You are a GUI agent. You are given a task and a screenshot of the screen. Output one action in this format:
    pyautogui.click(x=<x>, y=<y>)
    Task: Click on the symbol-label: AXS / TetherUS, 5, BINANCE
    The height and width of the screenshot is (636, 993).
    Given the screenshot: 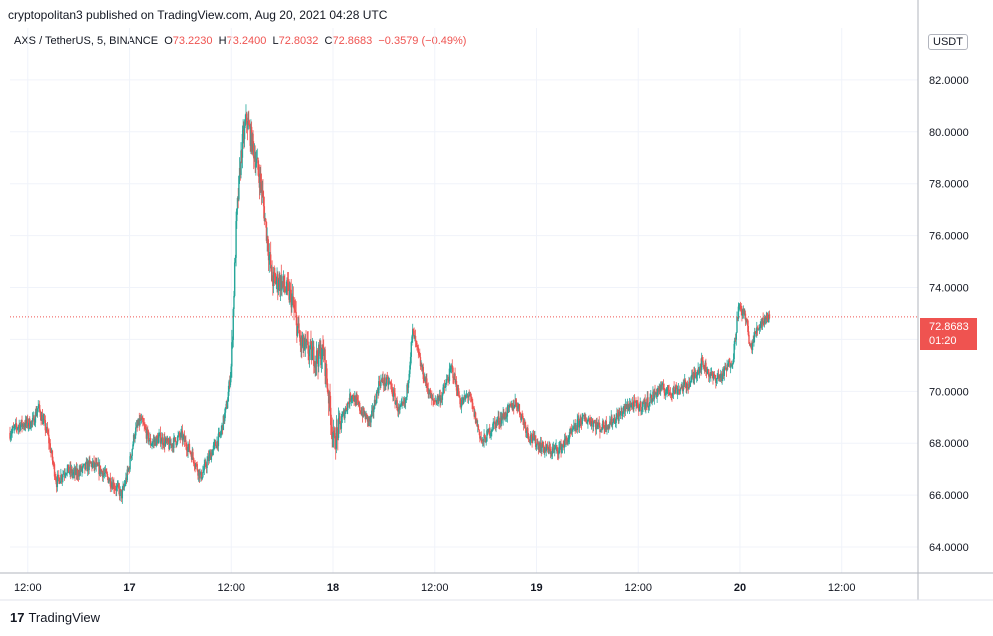 What is the action you would take?
    pyautogui.click(x=86, y=41)
    